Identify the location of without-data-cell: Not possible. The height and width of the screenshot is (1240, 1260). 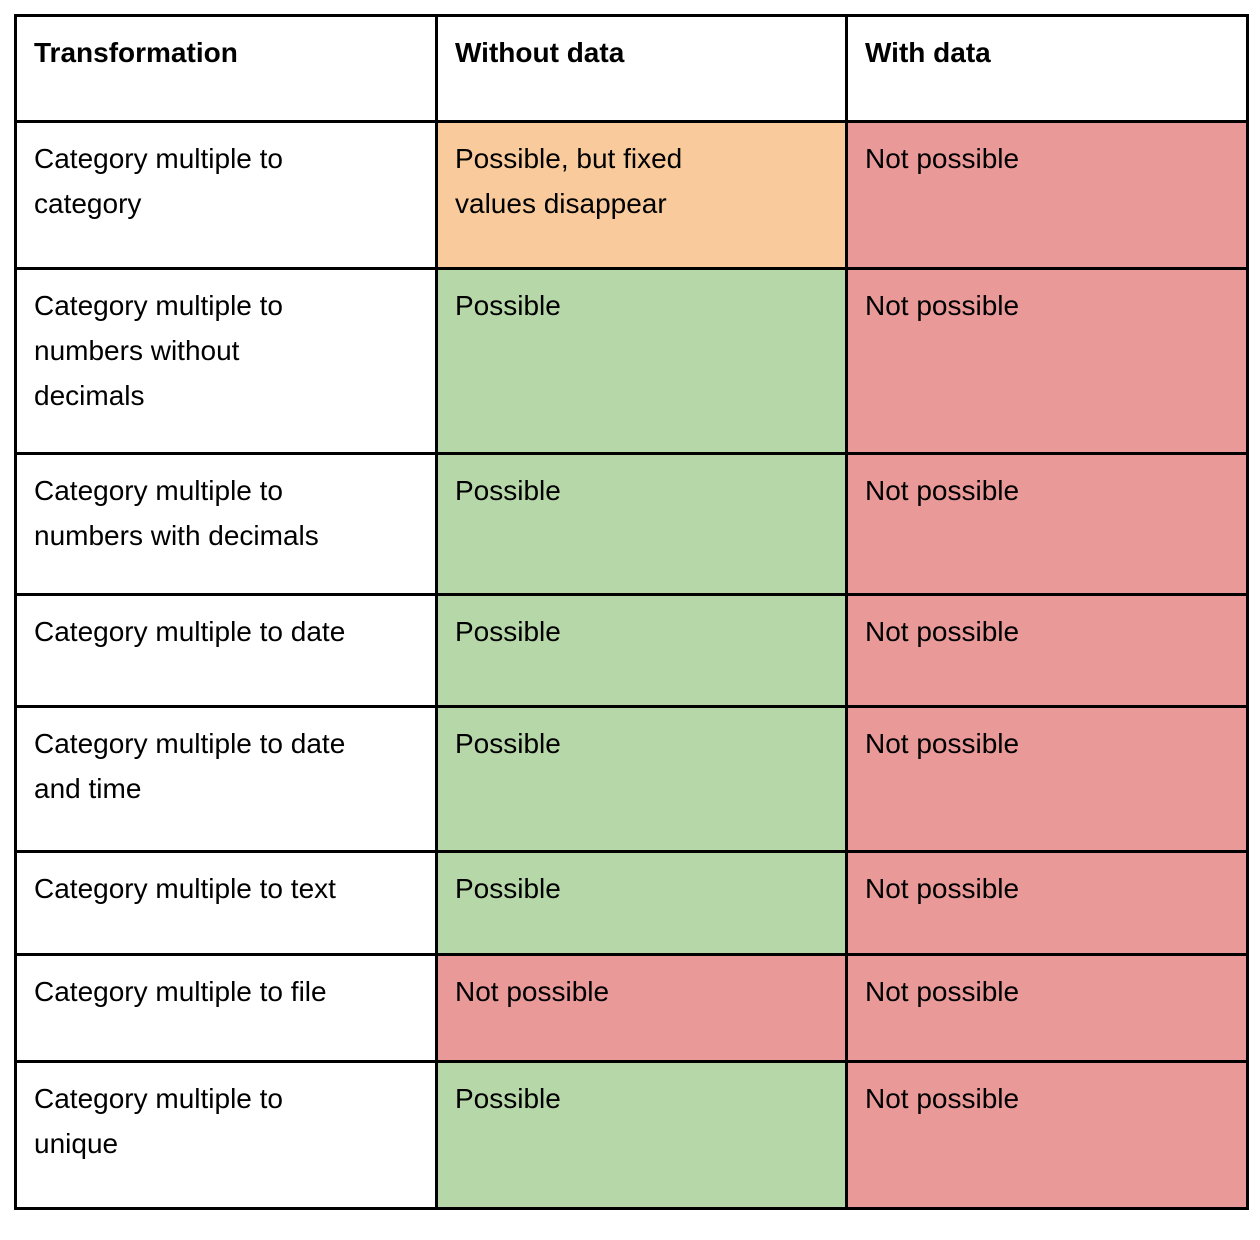
(641, 1008).